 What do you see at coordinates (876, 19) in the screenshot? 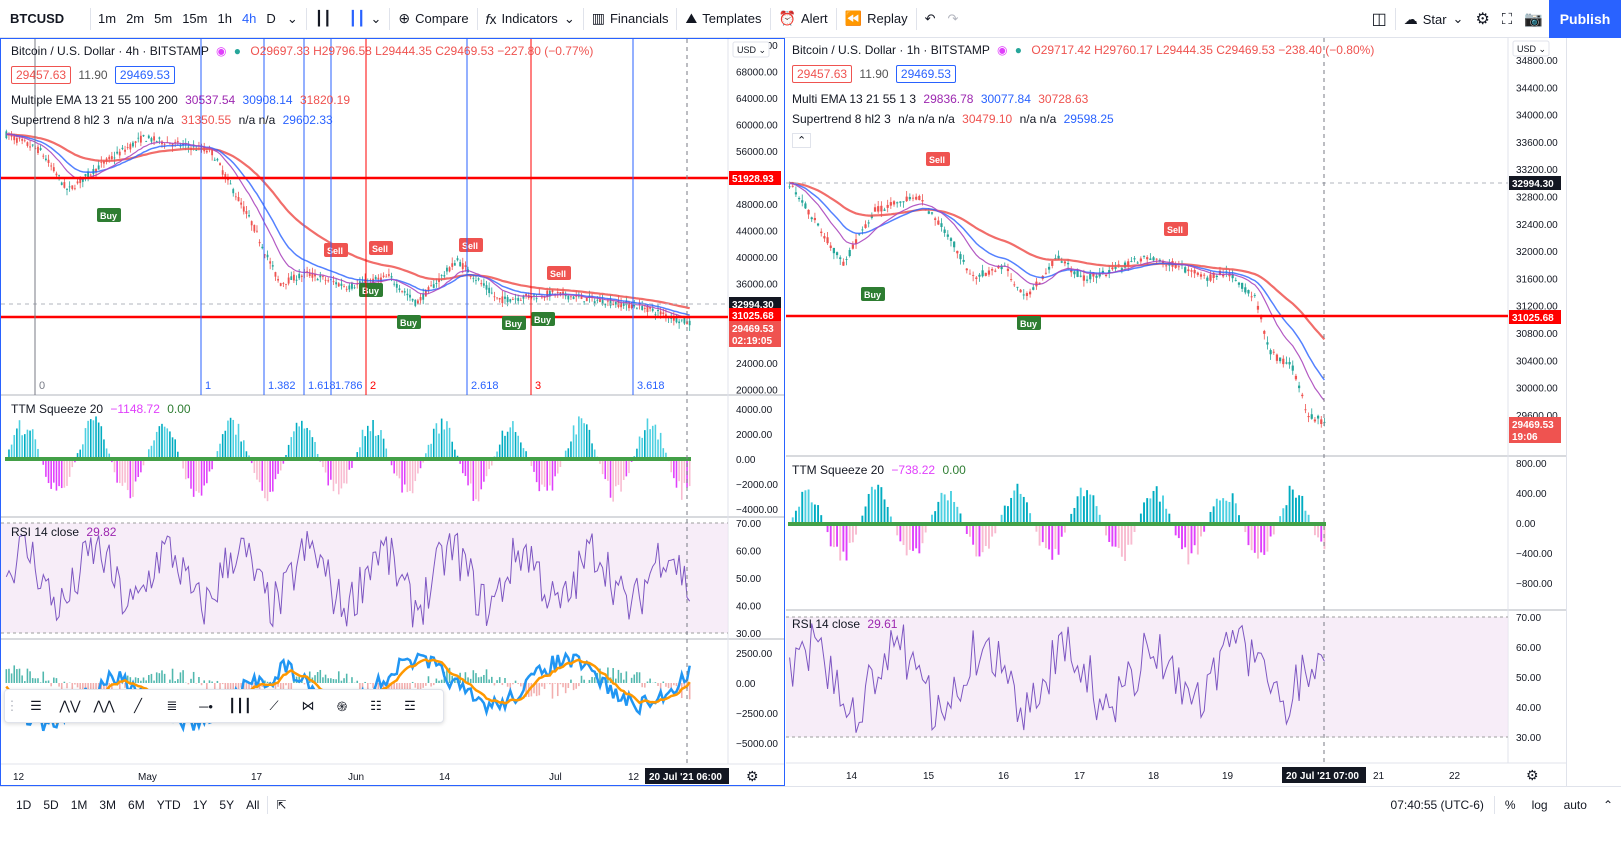
I see `replay-button: ⏪ Replay` at bounding box center [876, 19].